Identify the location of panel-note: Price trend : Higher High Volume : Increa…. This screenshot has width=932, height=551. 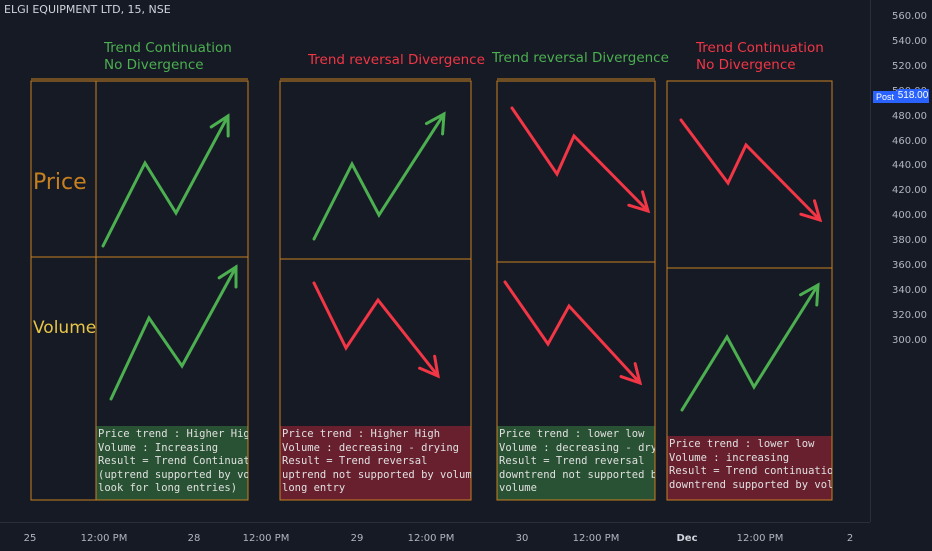
(172, 463).